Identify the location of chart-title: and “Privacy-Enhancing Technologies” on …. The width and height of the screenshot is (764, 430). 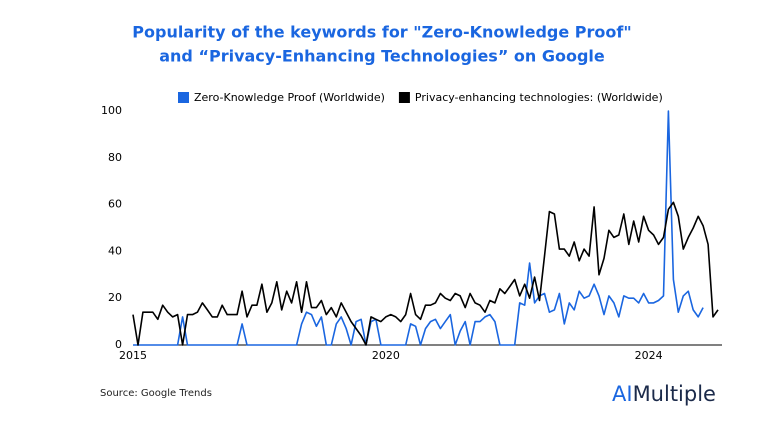
(382, 56).